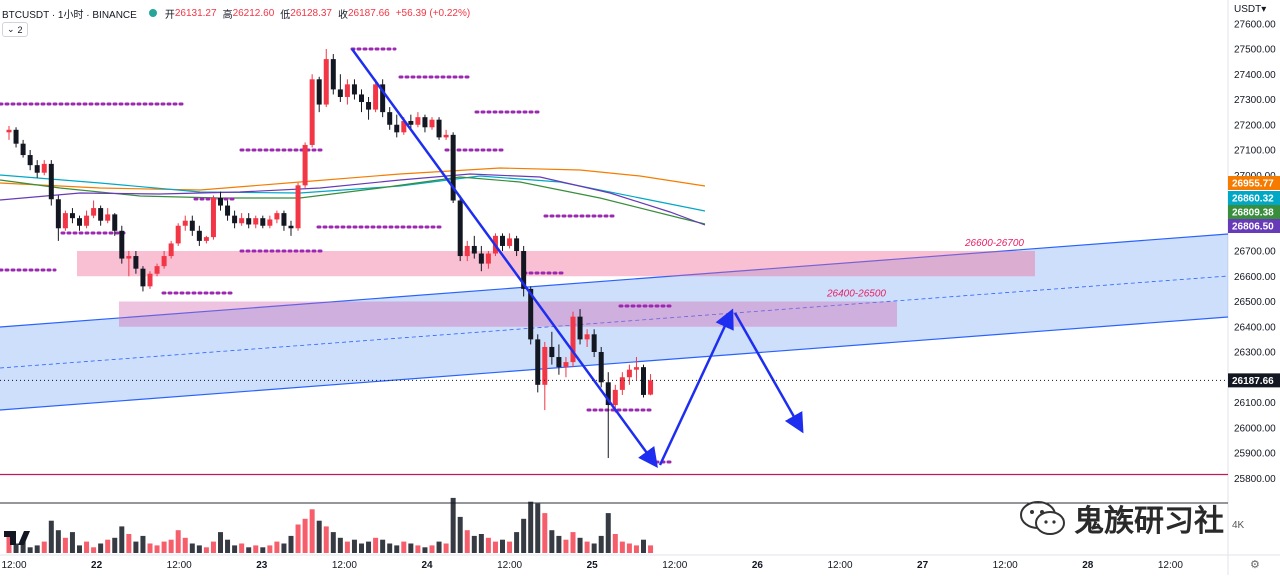 This screenshot has height=580, width=1280. Describe the element at coordinates (1255, 353) in the screenshot. I see `price-tick-label: 26300.00` at that location.